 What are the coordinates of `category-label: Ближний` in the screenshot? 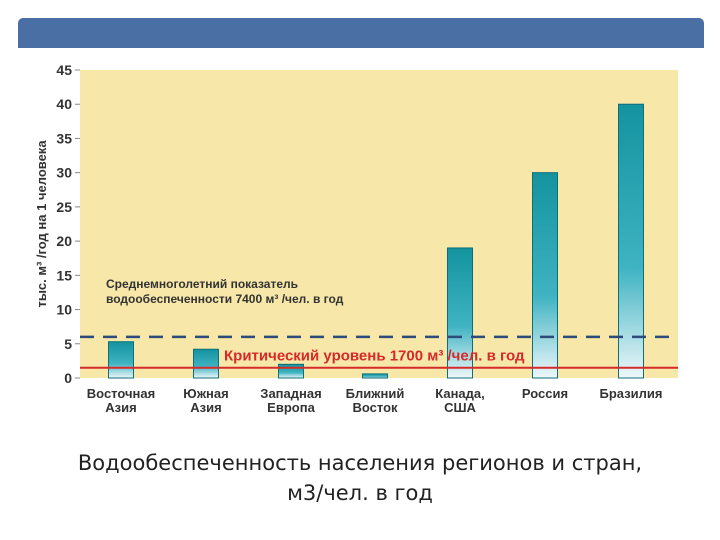 It's located at (375, 393).